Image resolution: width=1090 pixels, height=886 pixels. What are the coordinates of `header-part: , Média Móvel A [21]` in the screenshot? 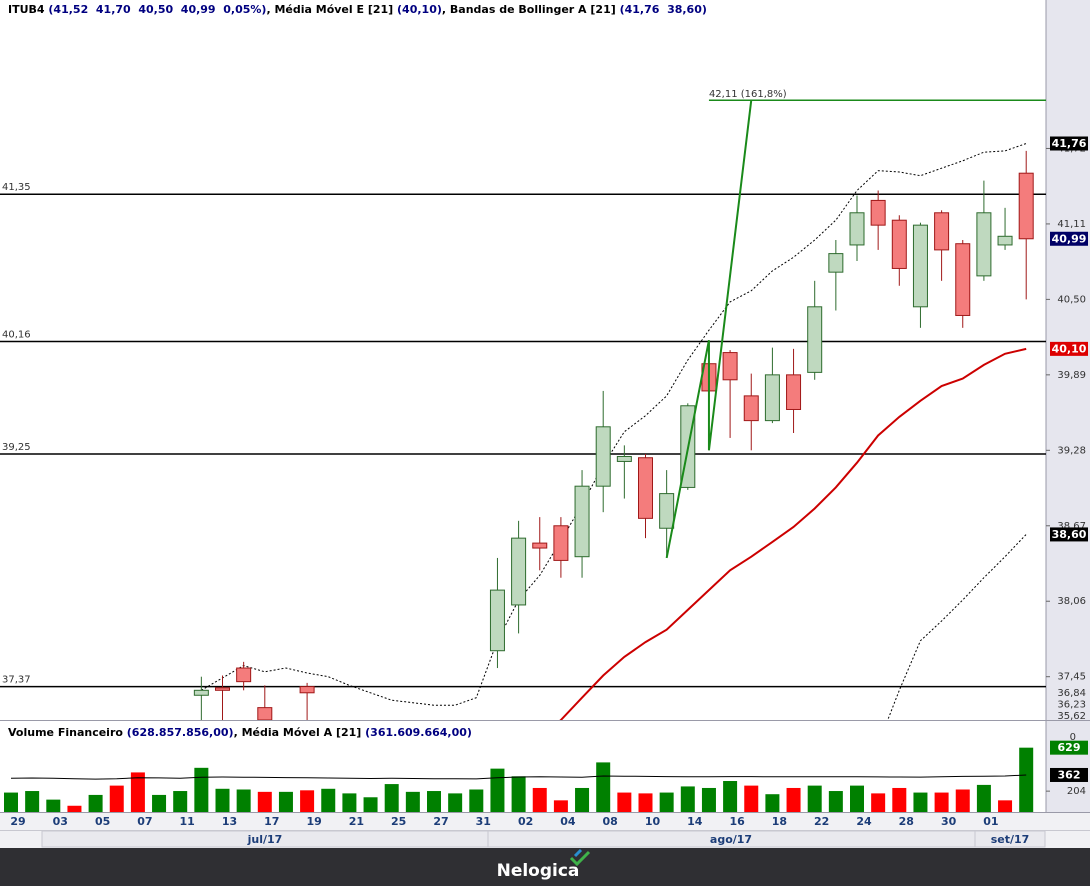 It's located at (298, 732).